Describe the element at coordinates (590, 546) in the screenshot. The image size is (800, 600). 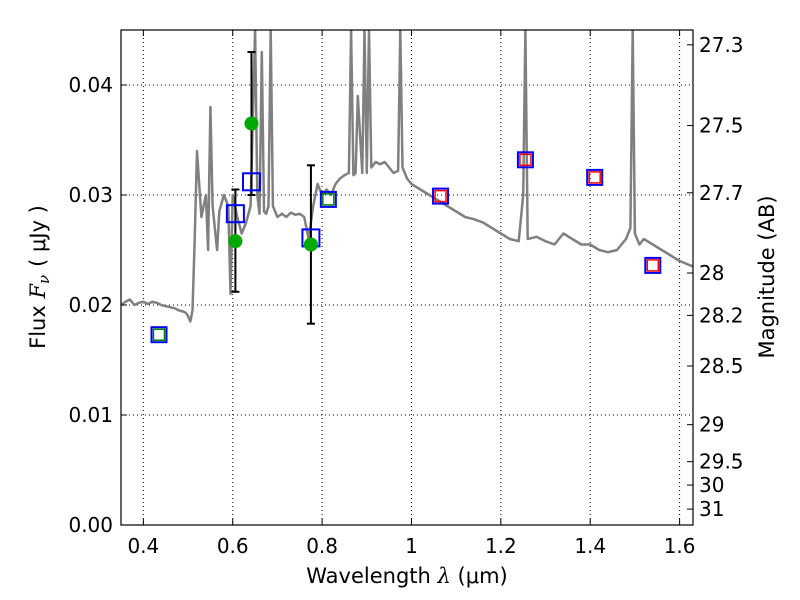
I see `x-tick-label: 1.4` at that location.